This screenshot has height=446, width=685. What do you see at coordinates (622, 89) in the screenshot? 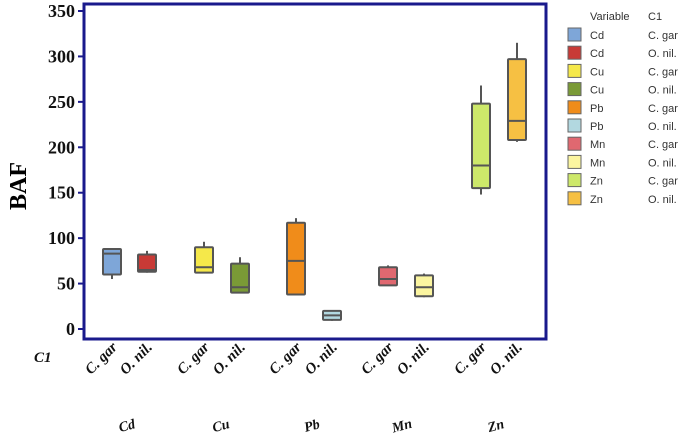
I see `legend-item: Cu O. nil.` at bounding box center [622, 89].